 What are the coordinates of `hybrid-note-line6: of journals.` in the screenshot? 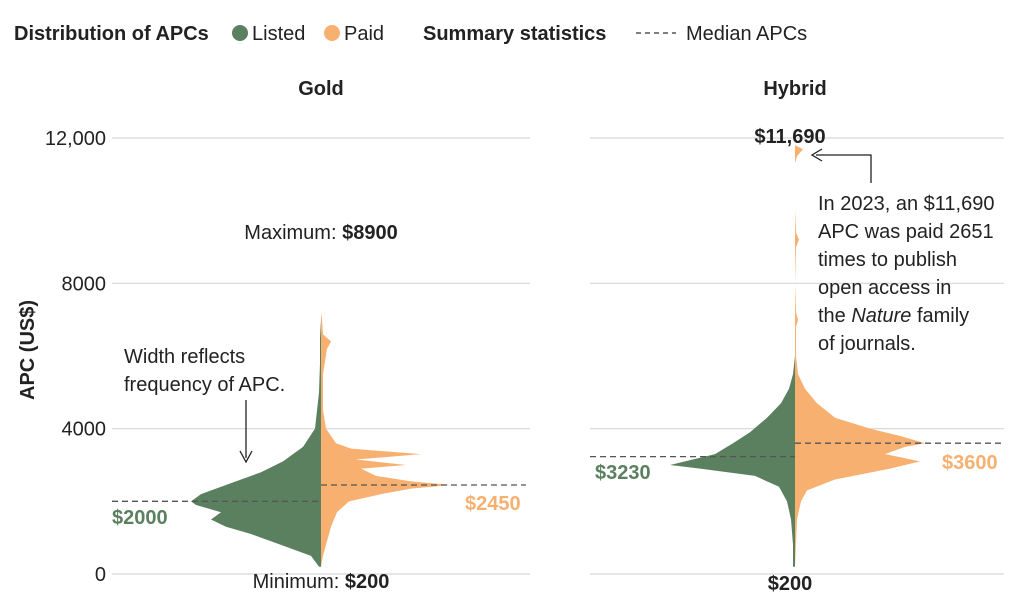 It's located at (867, 344).